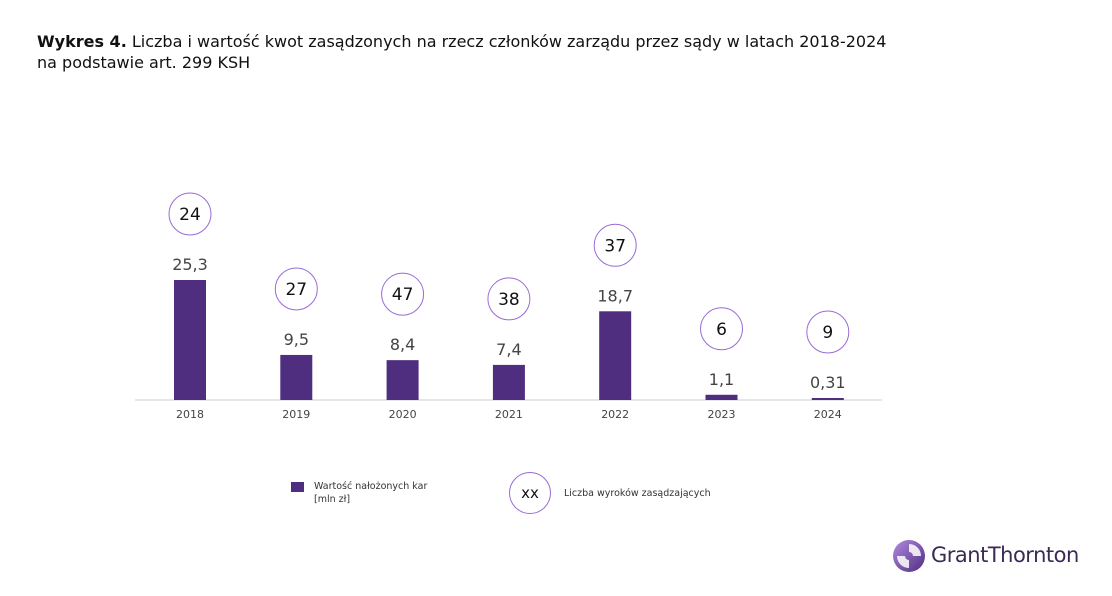  What do you see at coordinates (1005, 555) in the screenshot?
I see `grant-thornton-logo-text: GrantThornton` at bounding box center [1005, 555].